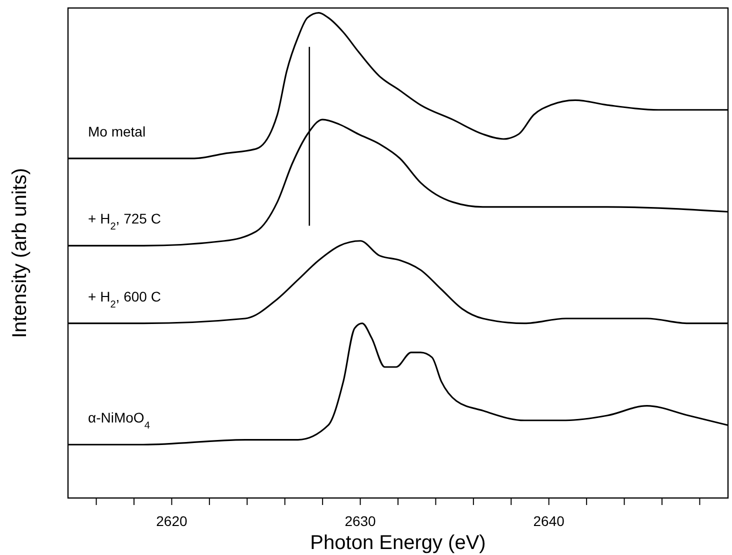 This screenshot has height=555, width=732. I want to click on series-label: α-NiMoO$_{4}$, so click(119, 421).